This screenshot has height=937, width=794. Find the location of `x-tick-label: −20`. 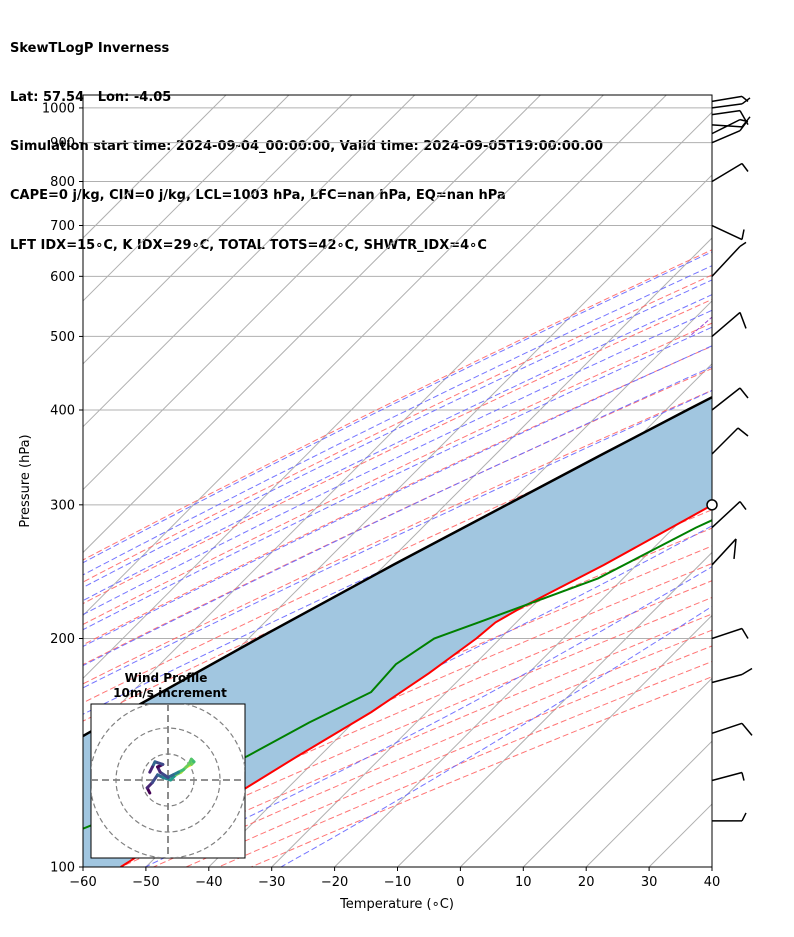

x-tick-label: −20 is located at coordinates (334, 882).